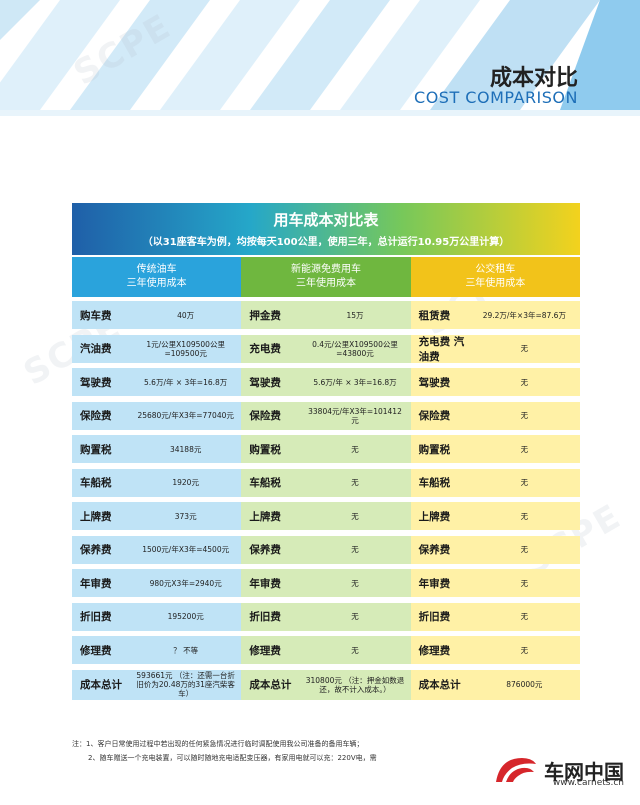  What do you see at coordinates (495, 616) in the screenshot?
I see `table-cell: 折旧费 无` at bounding box center [495, 616].